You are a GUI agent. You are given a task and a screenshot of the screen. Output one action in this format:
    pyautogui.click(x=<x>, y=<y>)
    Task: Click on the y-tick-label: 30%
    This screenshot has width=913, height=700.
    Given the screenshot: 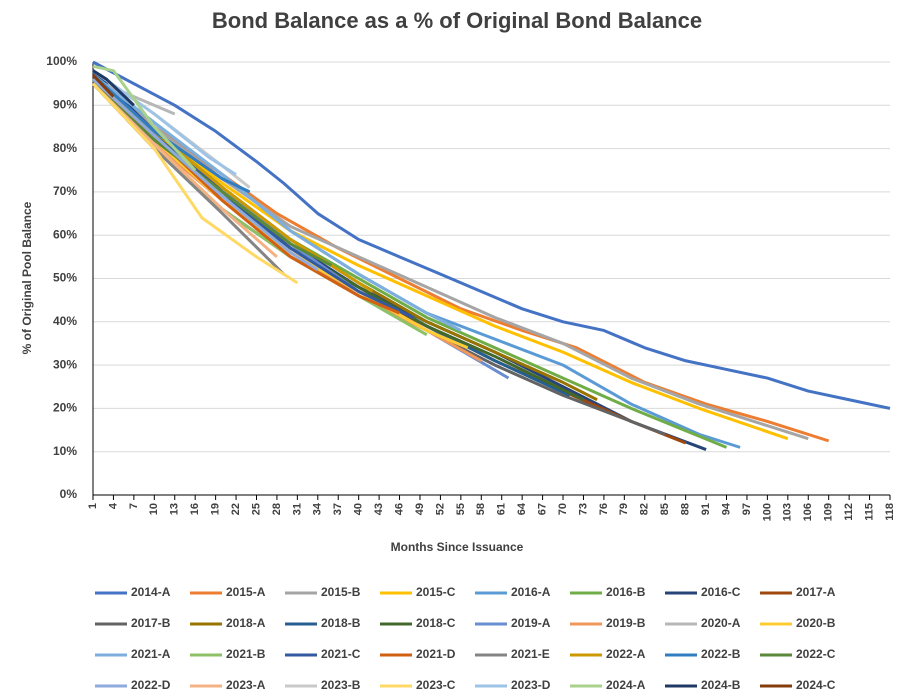 What is the action you would take?
    pyautogui.click(x=65, y=364)
    